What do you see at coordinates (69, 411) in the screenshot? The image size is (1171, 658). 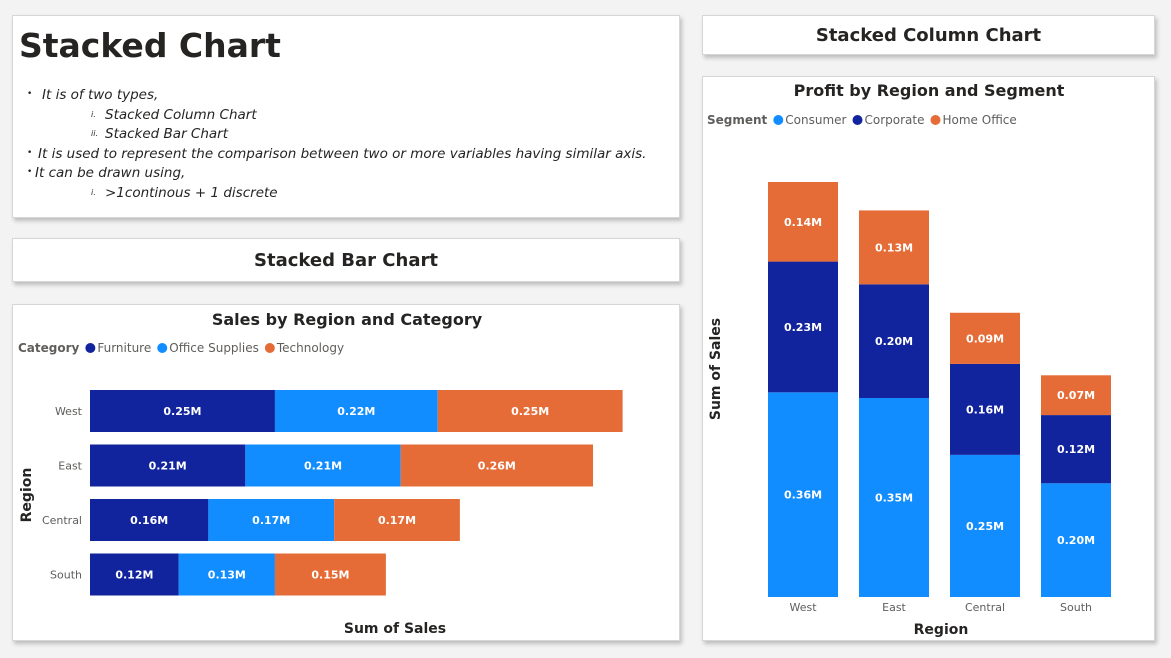 I see `y-tick-label: West` at bounding box center [69, 411].